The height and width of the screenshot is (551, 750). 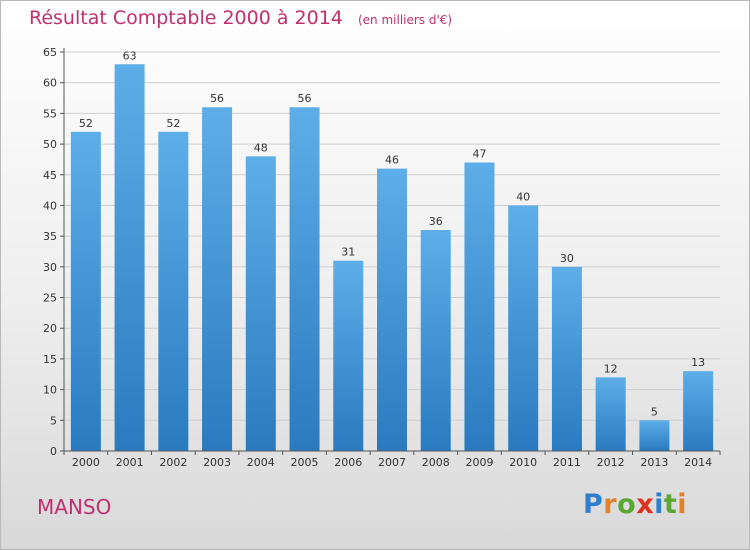 I want to click on y-tick-label: 40, so click(x=50, y=205).